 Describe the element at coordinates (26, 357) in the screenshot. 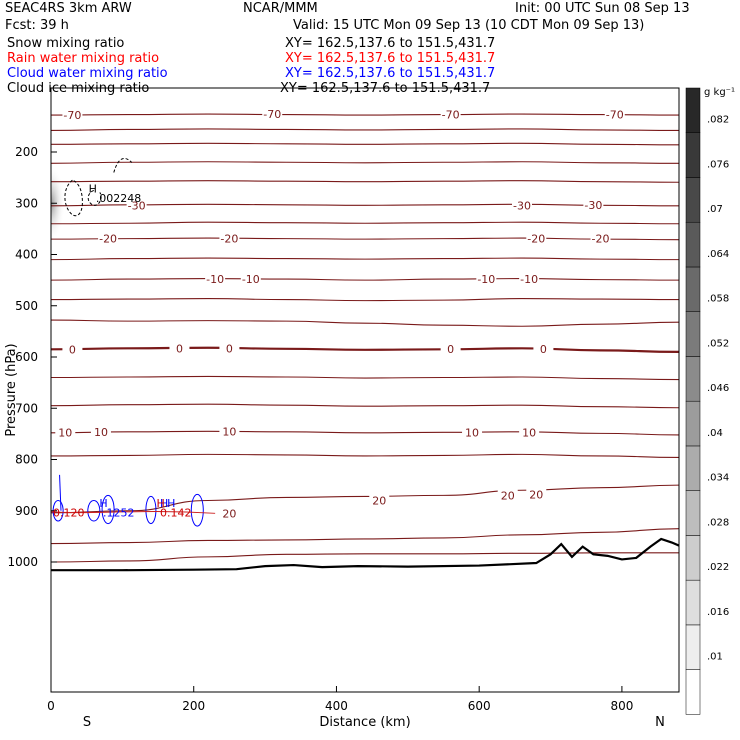

I see `y-tick-label: 600` at that location.